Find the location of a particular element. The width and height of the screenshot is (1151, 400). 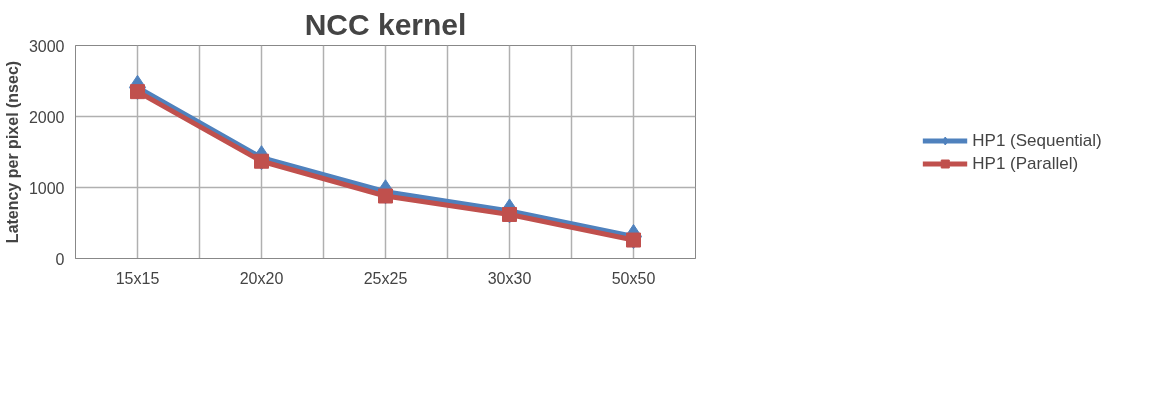

x-tick-label: 15x15 is located at coordinates (137, 278).